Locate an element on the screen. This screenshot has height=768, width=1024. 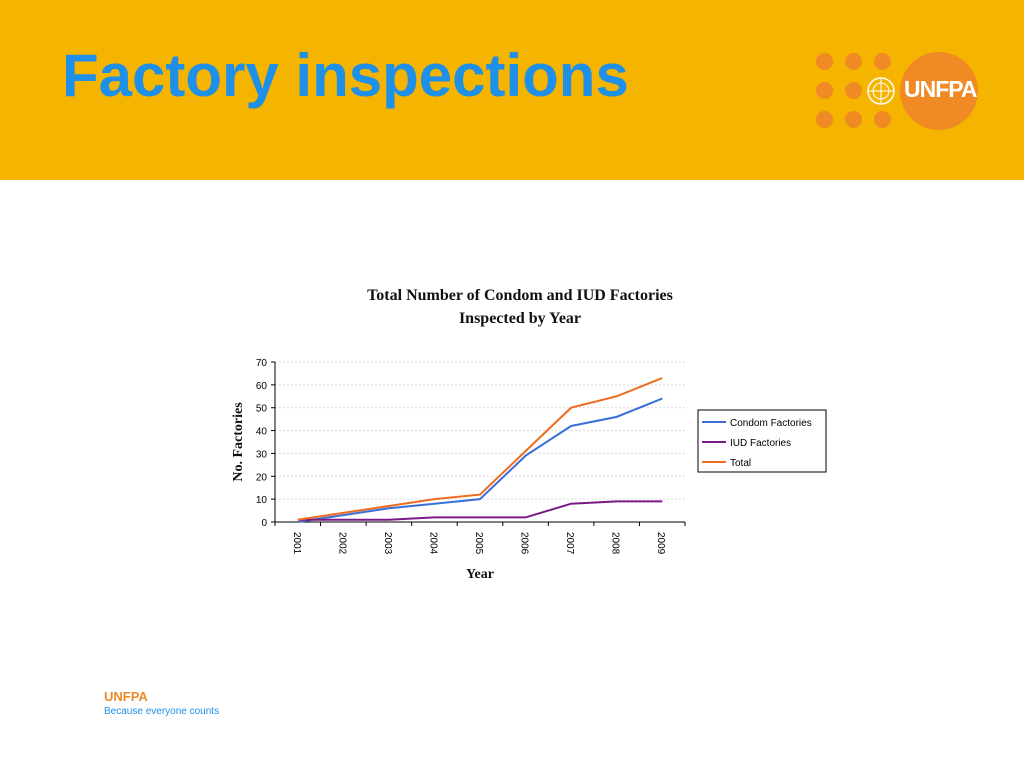
chart-title-line1: Total Number of Condom and IUD Factories is located at coordinates (520, 295).